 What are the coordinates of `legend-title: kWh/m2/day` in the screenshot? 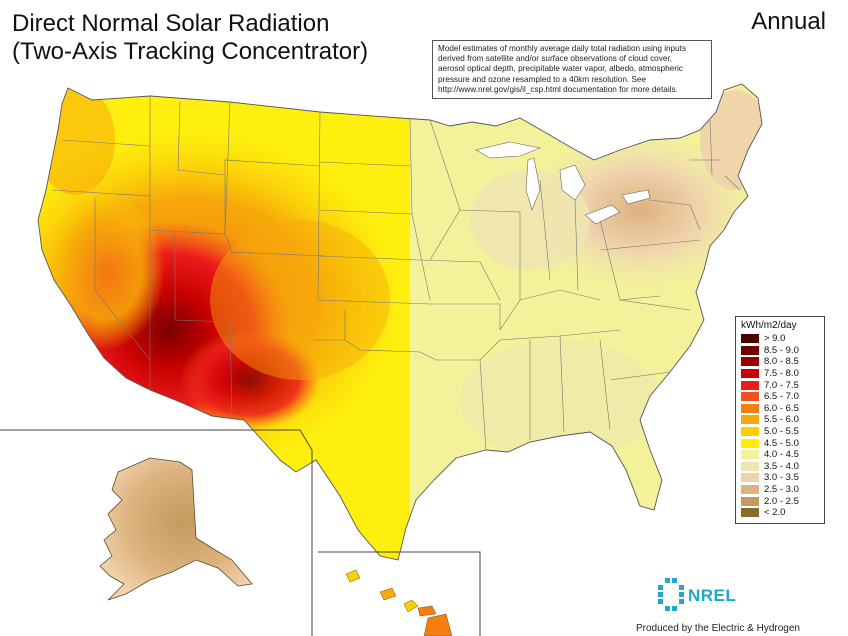 It's located at (769, 325).